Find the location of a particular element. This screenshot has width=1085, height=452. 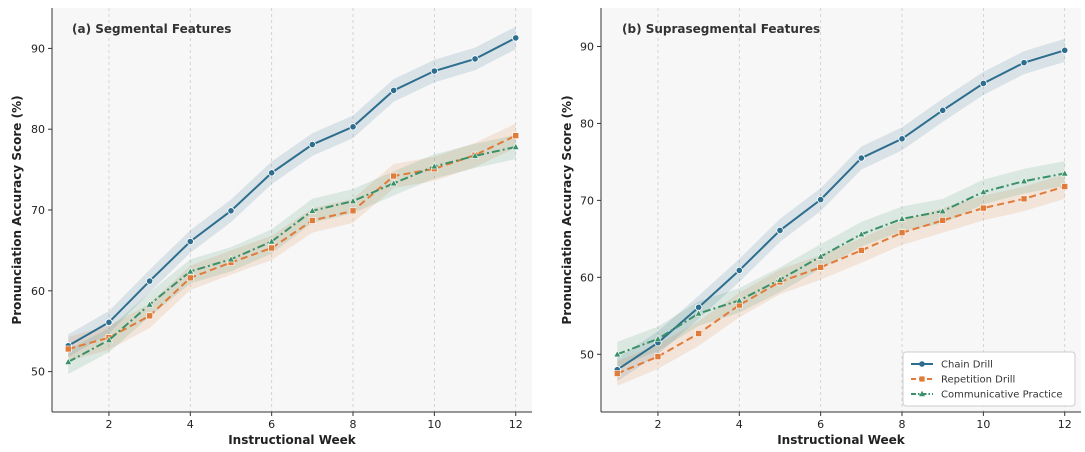

panel-title: (a) Segmental Features is located at coordinates (151, 29).